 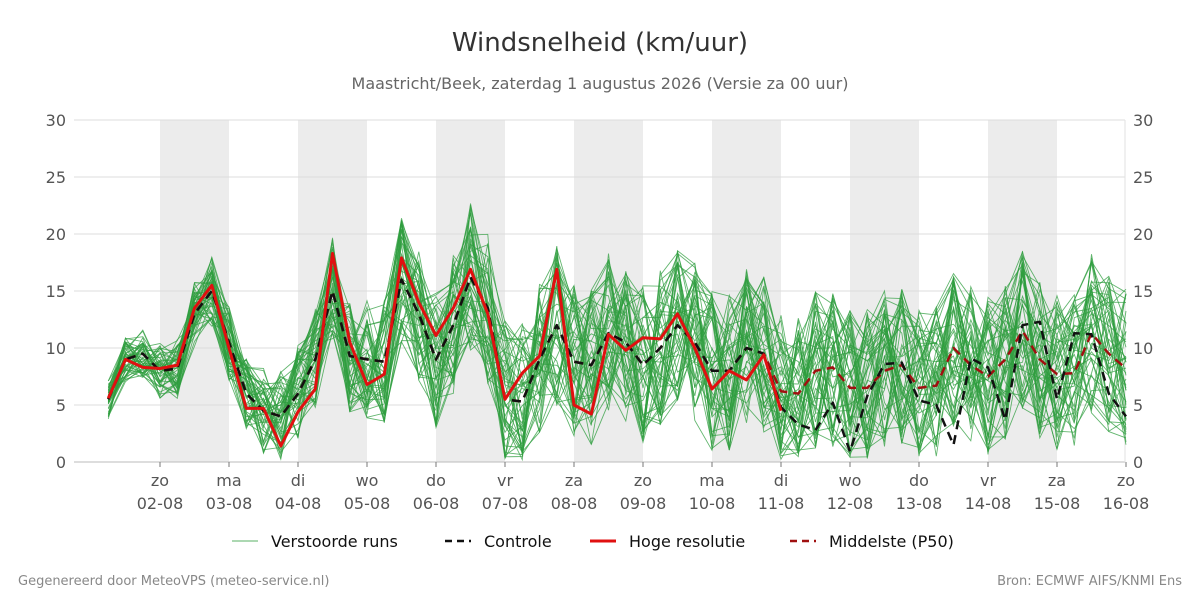 I want to click on y-axis-right: 0 5 10 15 20 25 30, so click(x=1143, y=291).